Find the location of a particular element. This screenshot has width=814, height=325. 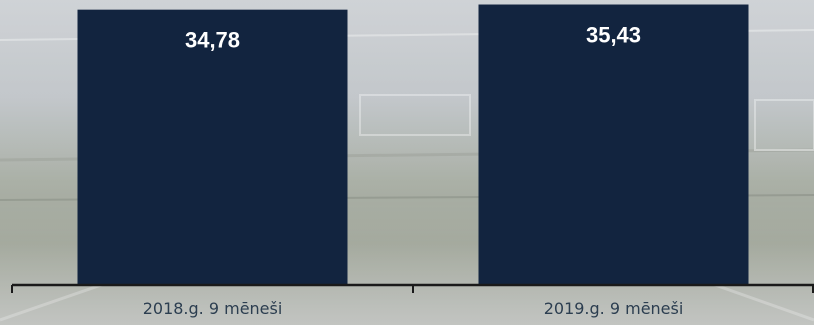

category-label-1: 2019.g. 9 mēneši is located at coordinates (614, 308).